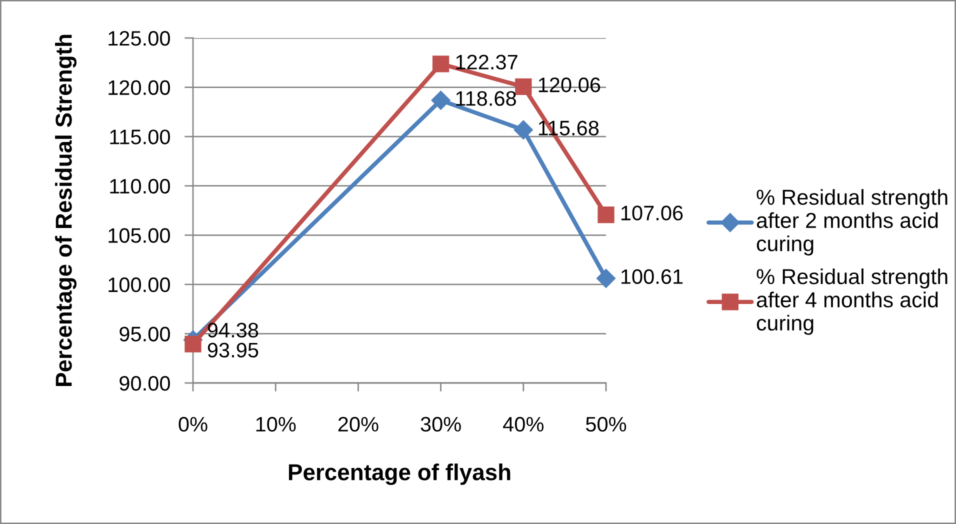 The height and width of the screenshot is (524, 956). Describe the element at coordinates (652, 213) in the screenshot. I see `data-label: 107.06` at that location.